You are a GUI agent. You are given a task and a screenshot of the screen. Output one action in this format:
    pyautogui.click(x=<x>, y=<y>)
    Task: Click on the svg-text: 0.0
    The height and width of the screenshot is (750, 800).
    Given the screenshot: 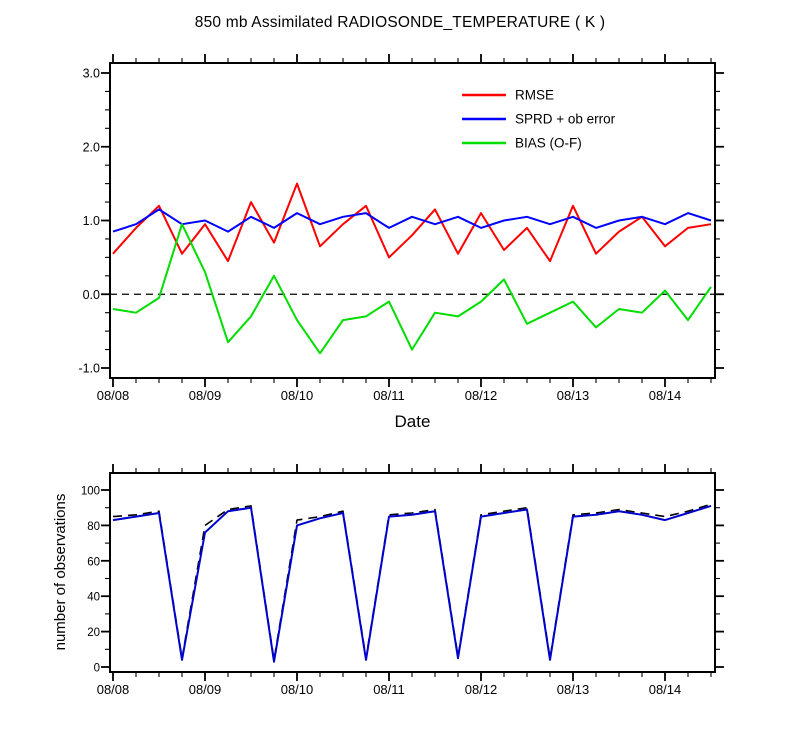 What is the action you would take?
    pyautogui.click(x=91, y=295)
    